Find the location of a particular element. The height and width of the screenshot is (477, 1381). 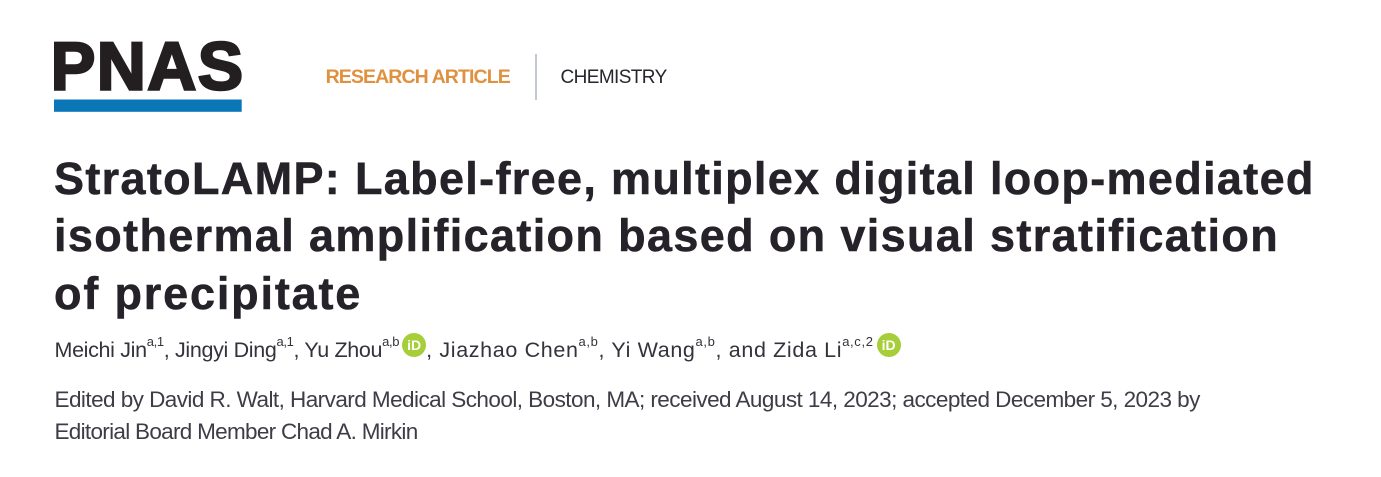

svg-text: PNAS is located at coordinates (149, 71).